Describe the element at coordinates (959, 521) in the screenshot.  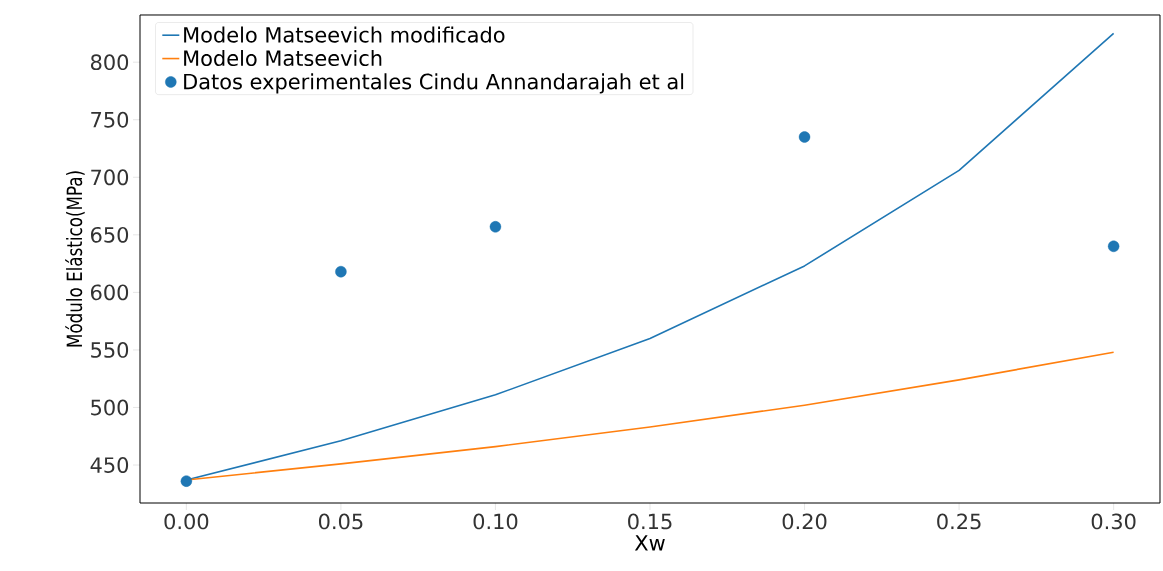
I see `x-tick-label: 0.25` at that location.